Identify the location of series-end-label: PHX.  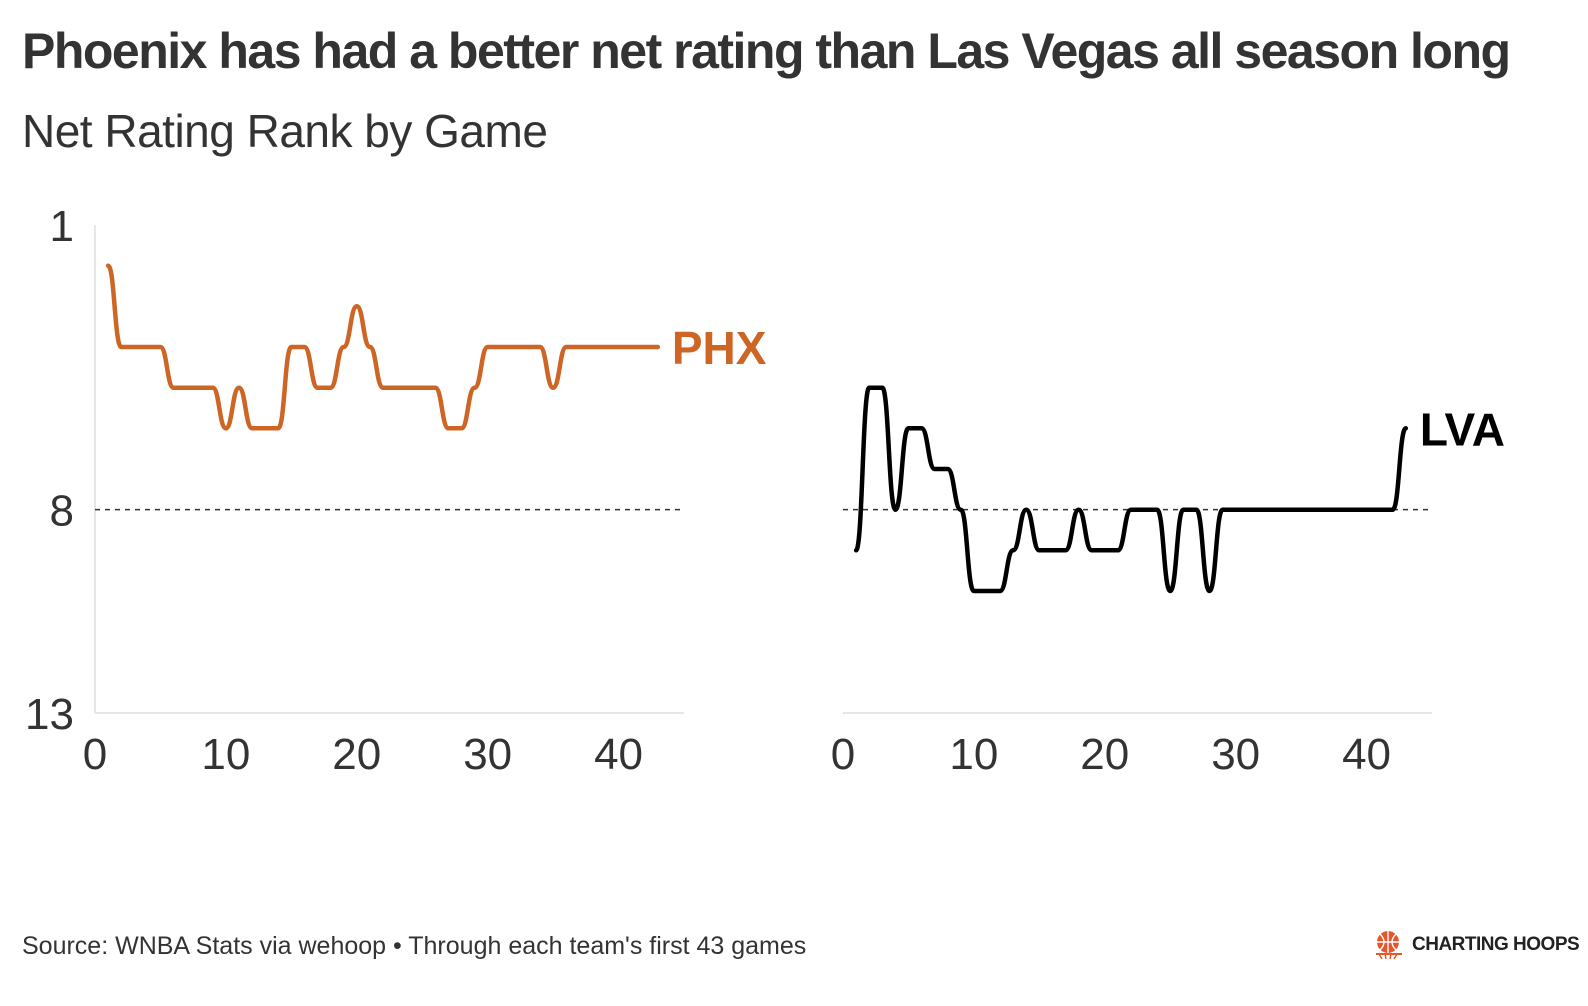
(719, 348).